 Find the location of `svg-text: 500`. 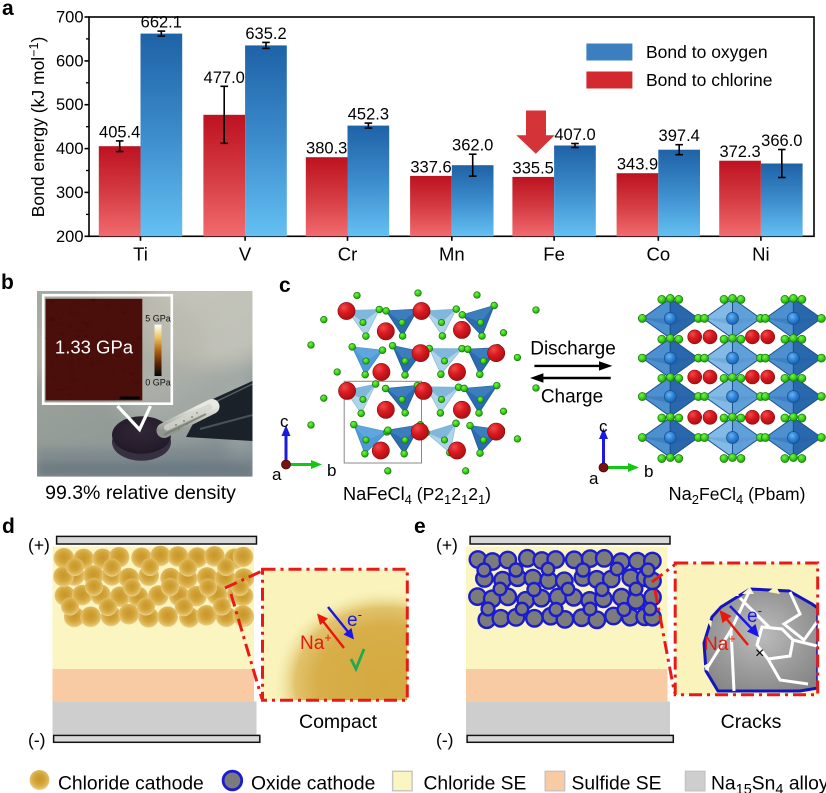

svg-text: 500 is located at coordinates (70, 105).